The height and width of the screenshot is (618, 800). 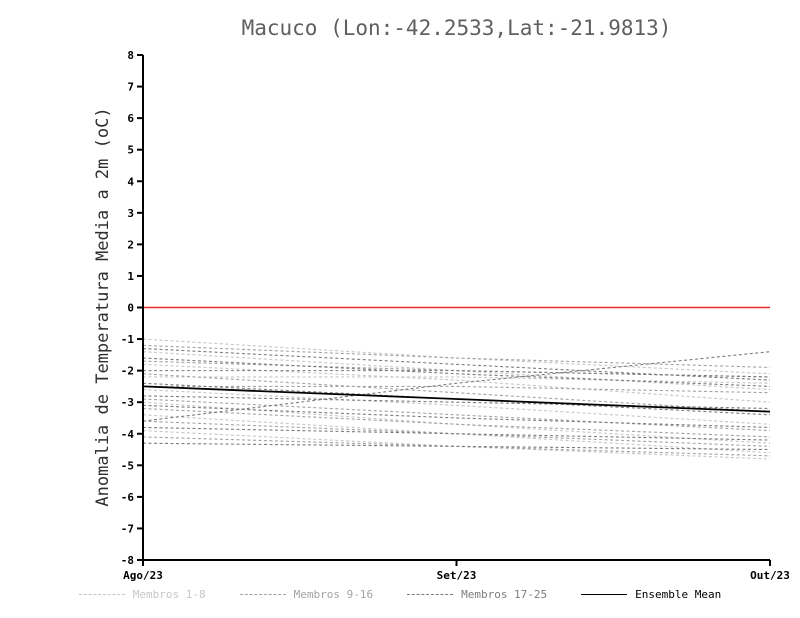 I want to click on y-tick-label: 5, so click(x=130, y=150).